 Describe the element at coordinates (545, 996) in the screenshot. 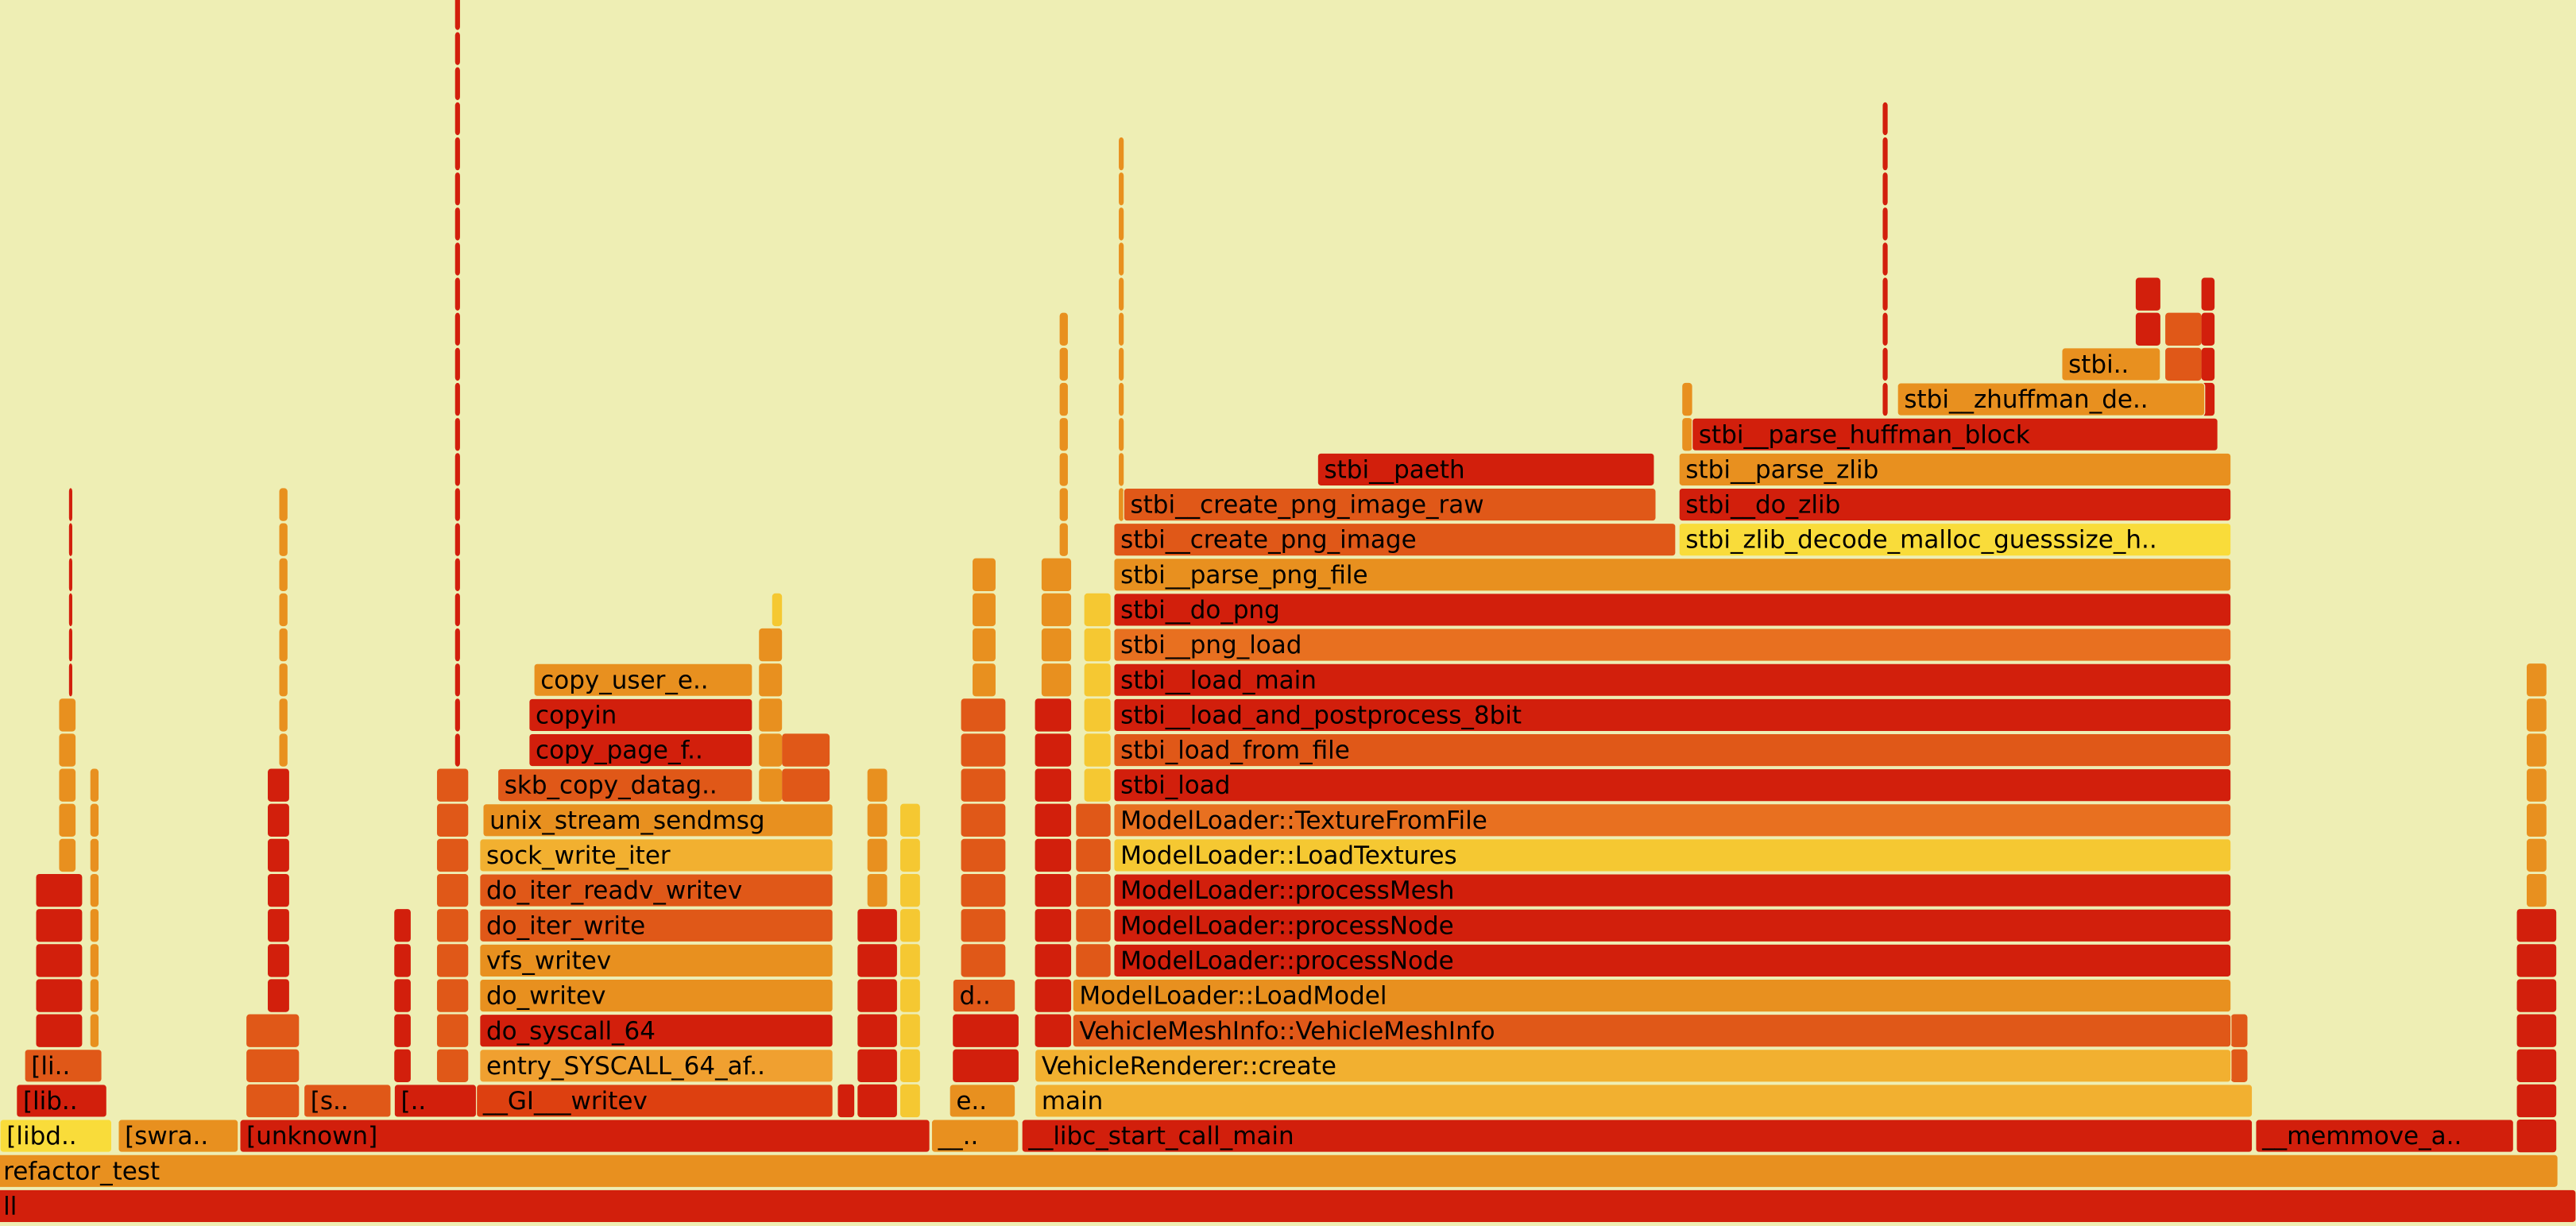

I see `frame-label: do_writev` at that location.